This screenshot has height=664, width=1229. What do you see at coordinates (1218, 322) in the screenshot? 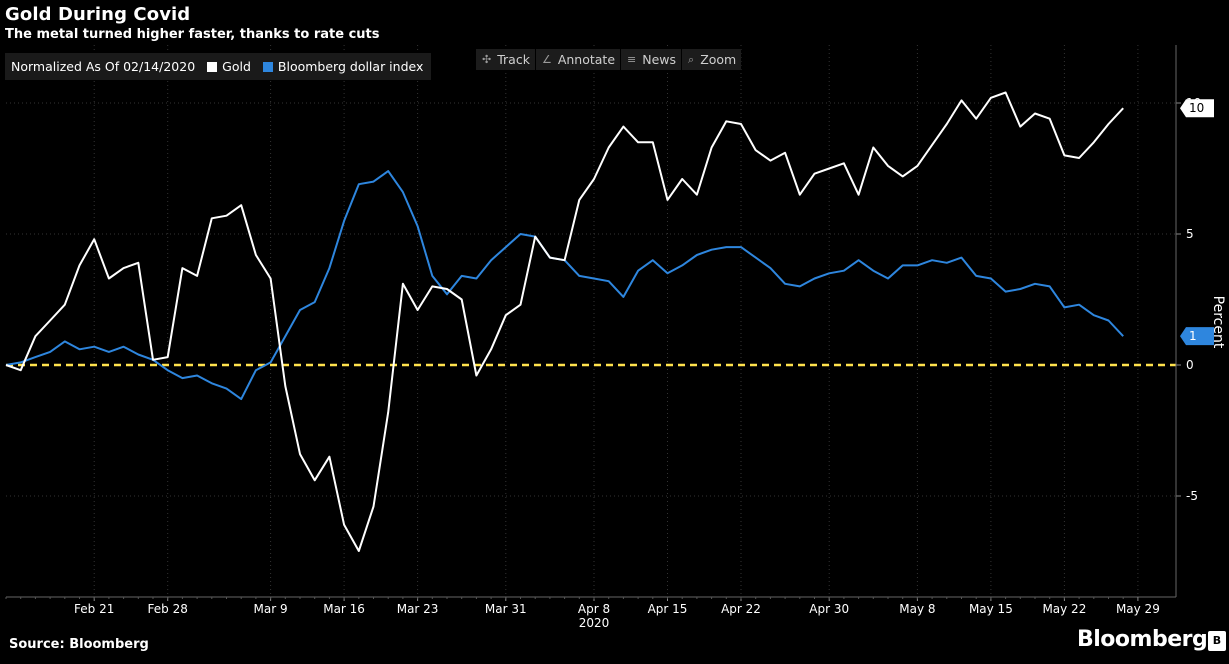
I see `y-axis-label: Percent` at bounding box center [1218, 322].